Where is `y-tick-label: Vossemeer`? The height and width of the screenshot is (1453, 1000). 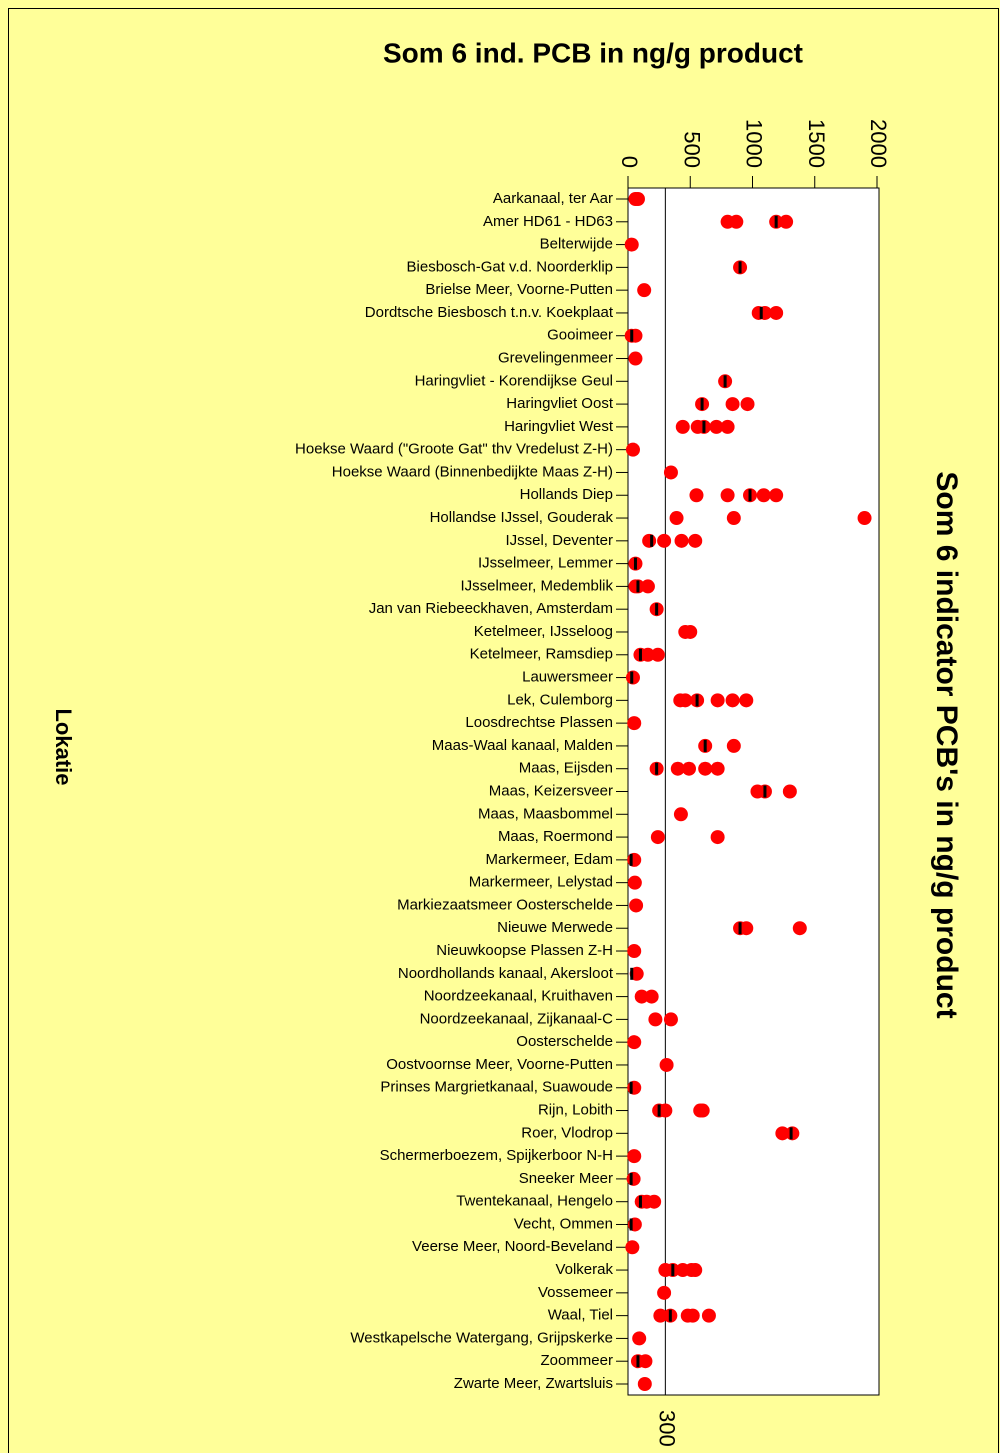
y-tick-label: Vossemeer is located at coordinates (575, 1292).